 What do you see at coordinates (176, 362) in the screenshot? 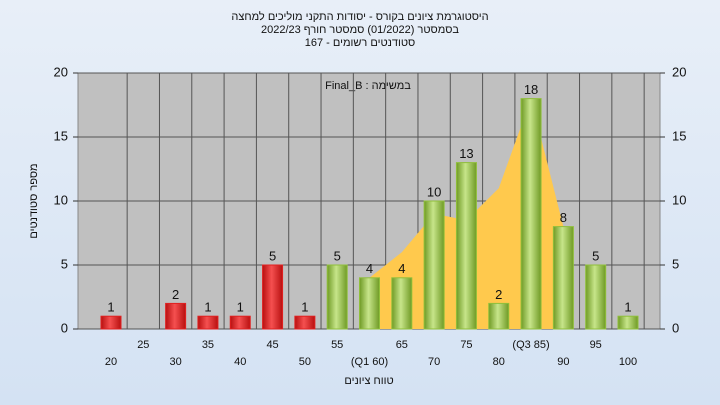
I see `x-tick-label: 30` at bounding box center [176, 362].